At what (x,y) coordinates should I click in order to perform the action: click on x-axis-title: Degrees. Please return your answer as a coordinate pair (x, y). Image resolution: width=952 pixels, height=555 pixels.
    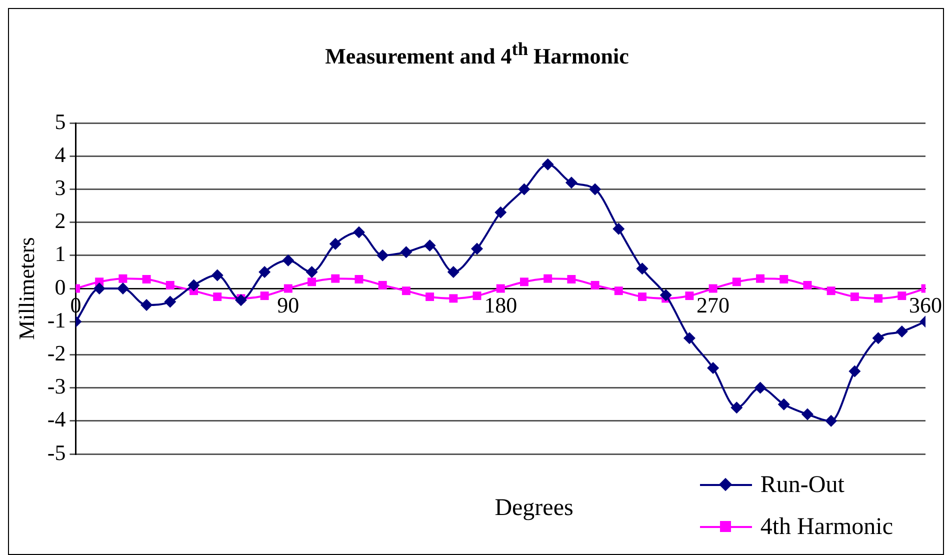
    Looking at the image, I should click on (534, 508).